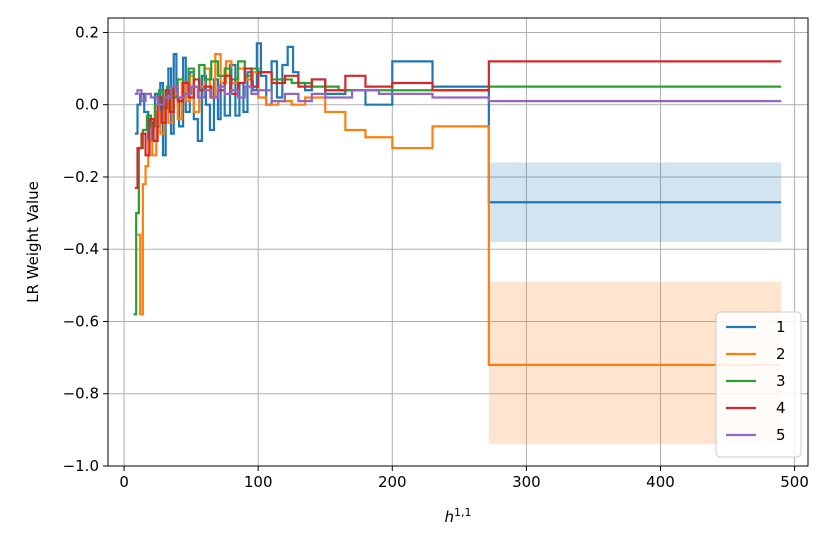  What do you see at coordinates (33, 242) in the screenshot?
I see `y-axis-label: LR Weight Value` at bounding box center [33, 242].